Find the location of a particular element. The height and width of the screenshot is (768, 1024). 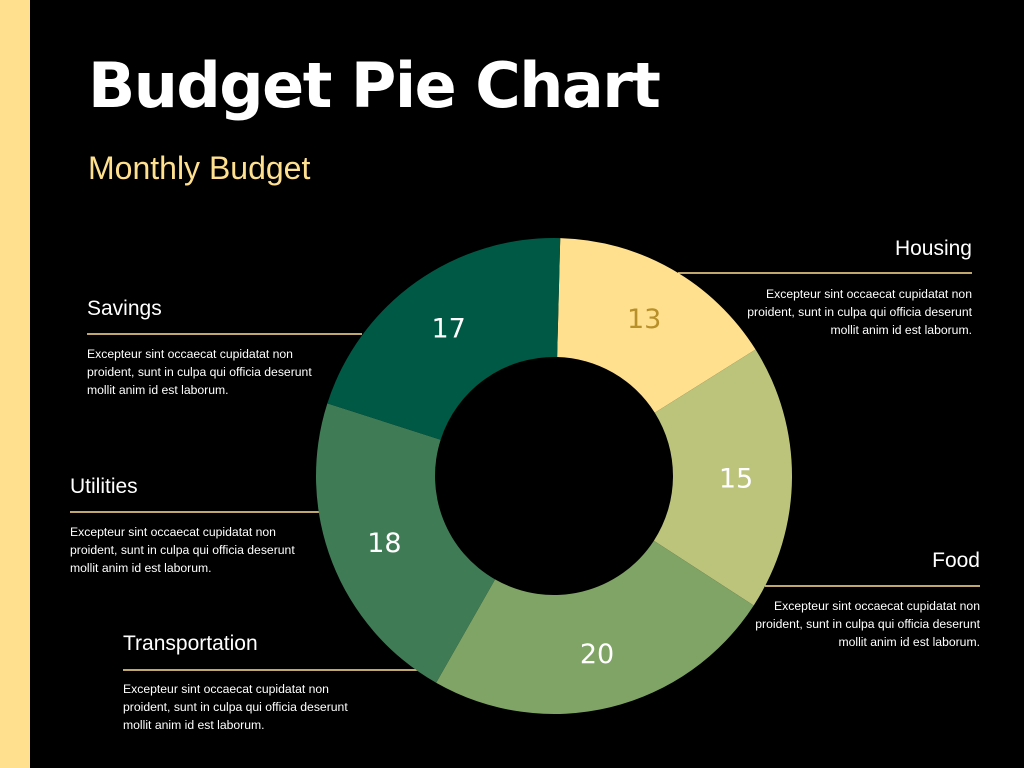

slice-label-utilities: 18 is located at coordinates (384, 543).